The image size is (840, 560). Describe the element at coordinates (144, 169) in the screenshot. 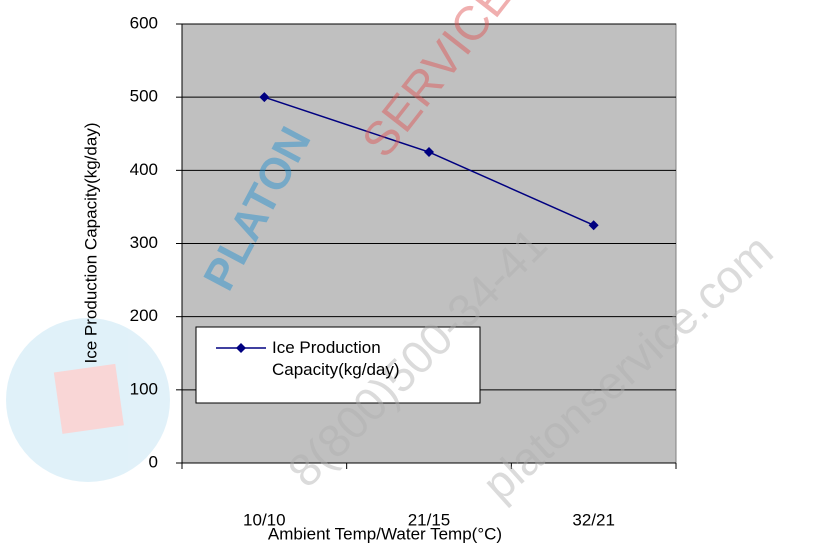

I see `y-tick-label: 400` at that location.